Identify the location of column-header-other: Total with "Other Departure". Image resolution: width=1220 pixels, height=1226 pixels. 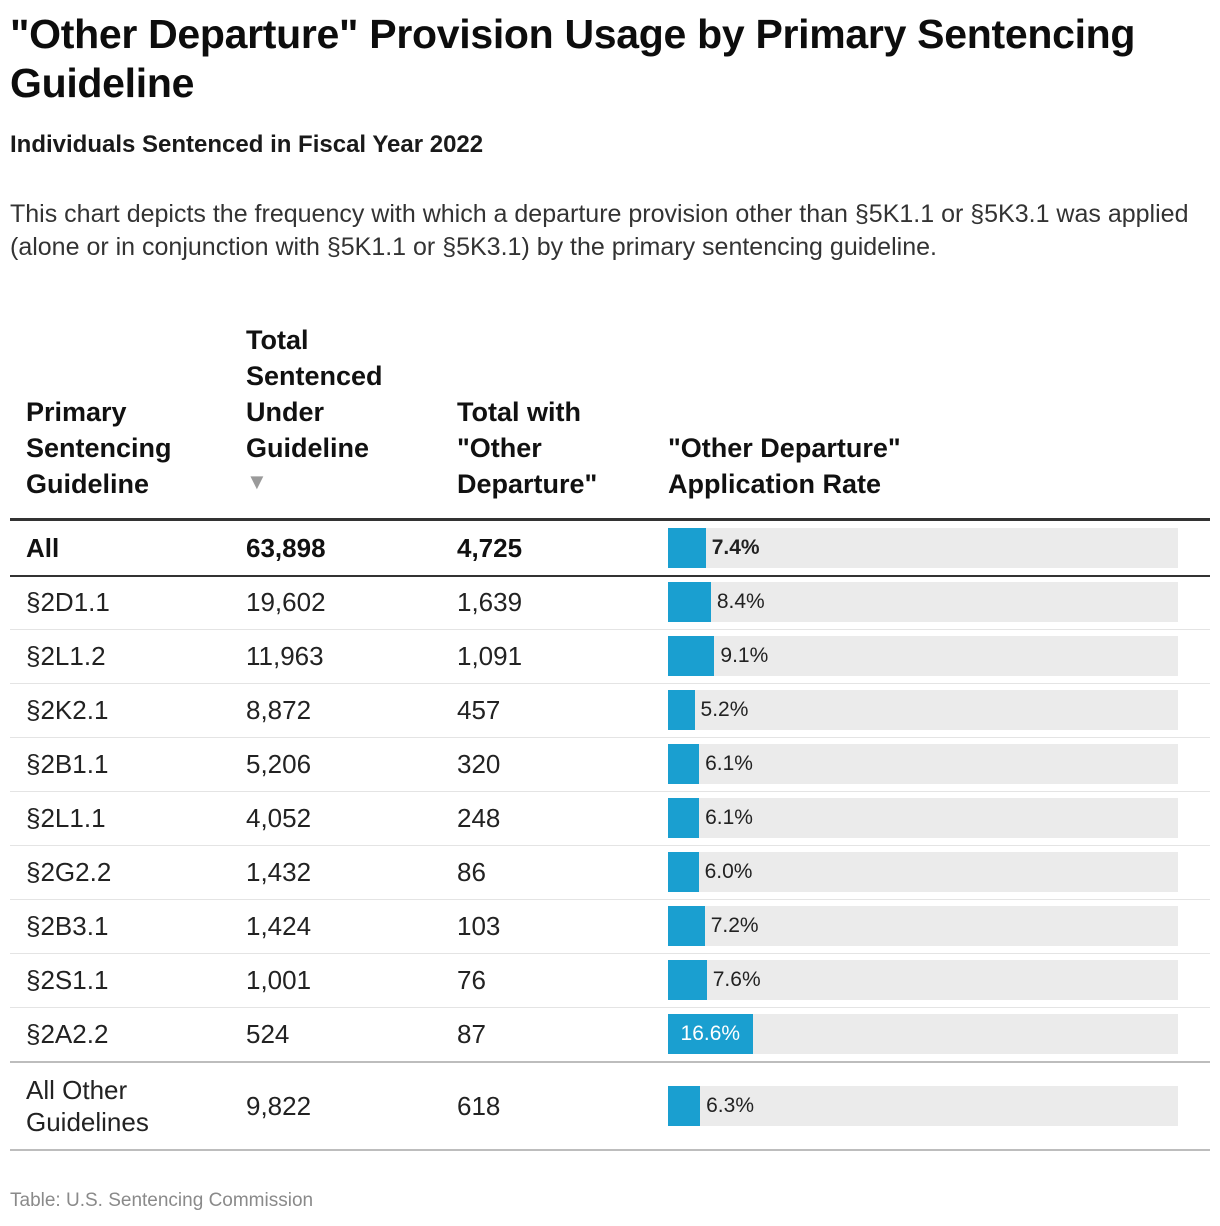
(557, 448).